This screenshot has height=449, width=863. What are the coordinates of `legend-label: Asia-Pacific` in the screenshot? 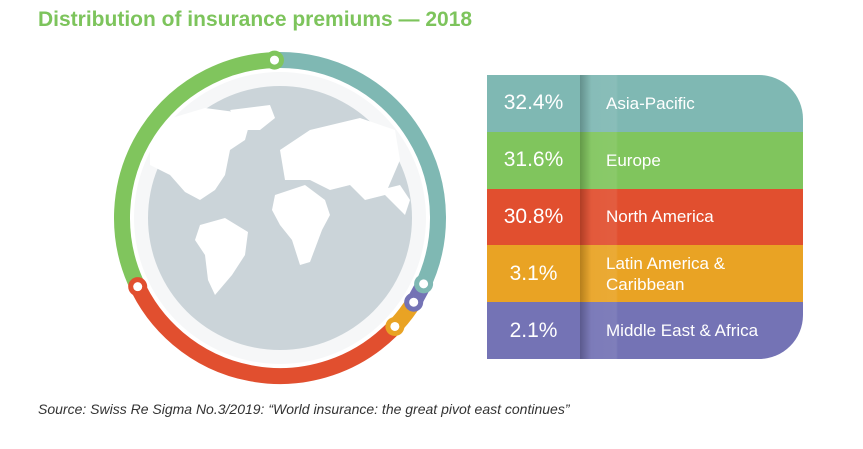 It's located at (650, 103).